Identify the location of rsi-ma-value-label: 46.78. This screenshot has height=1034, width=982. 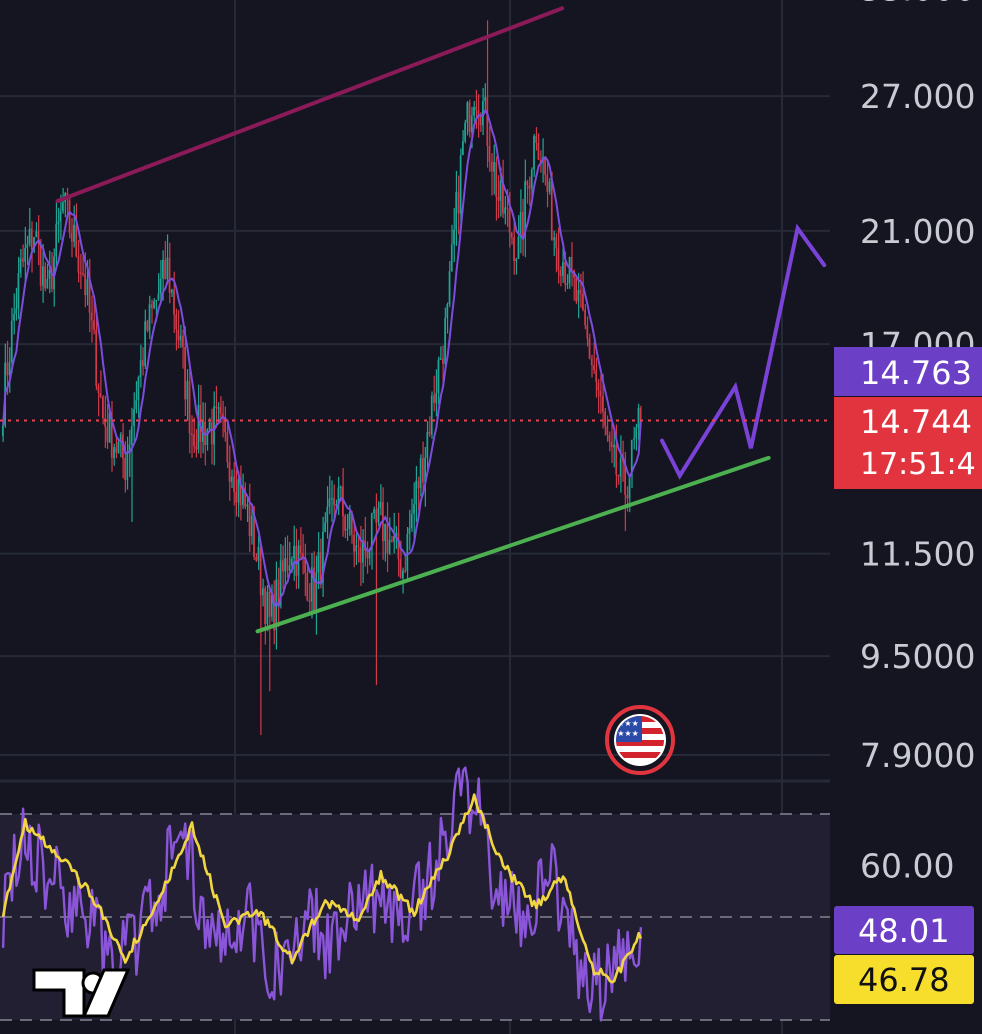
(904, 980).